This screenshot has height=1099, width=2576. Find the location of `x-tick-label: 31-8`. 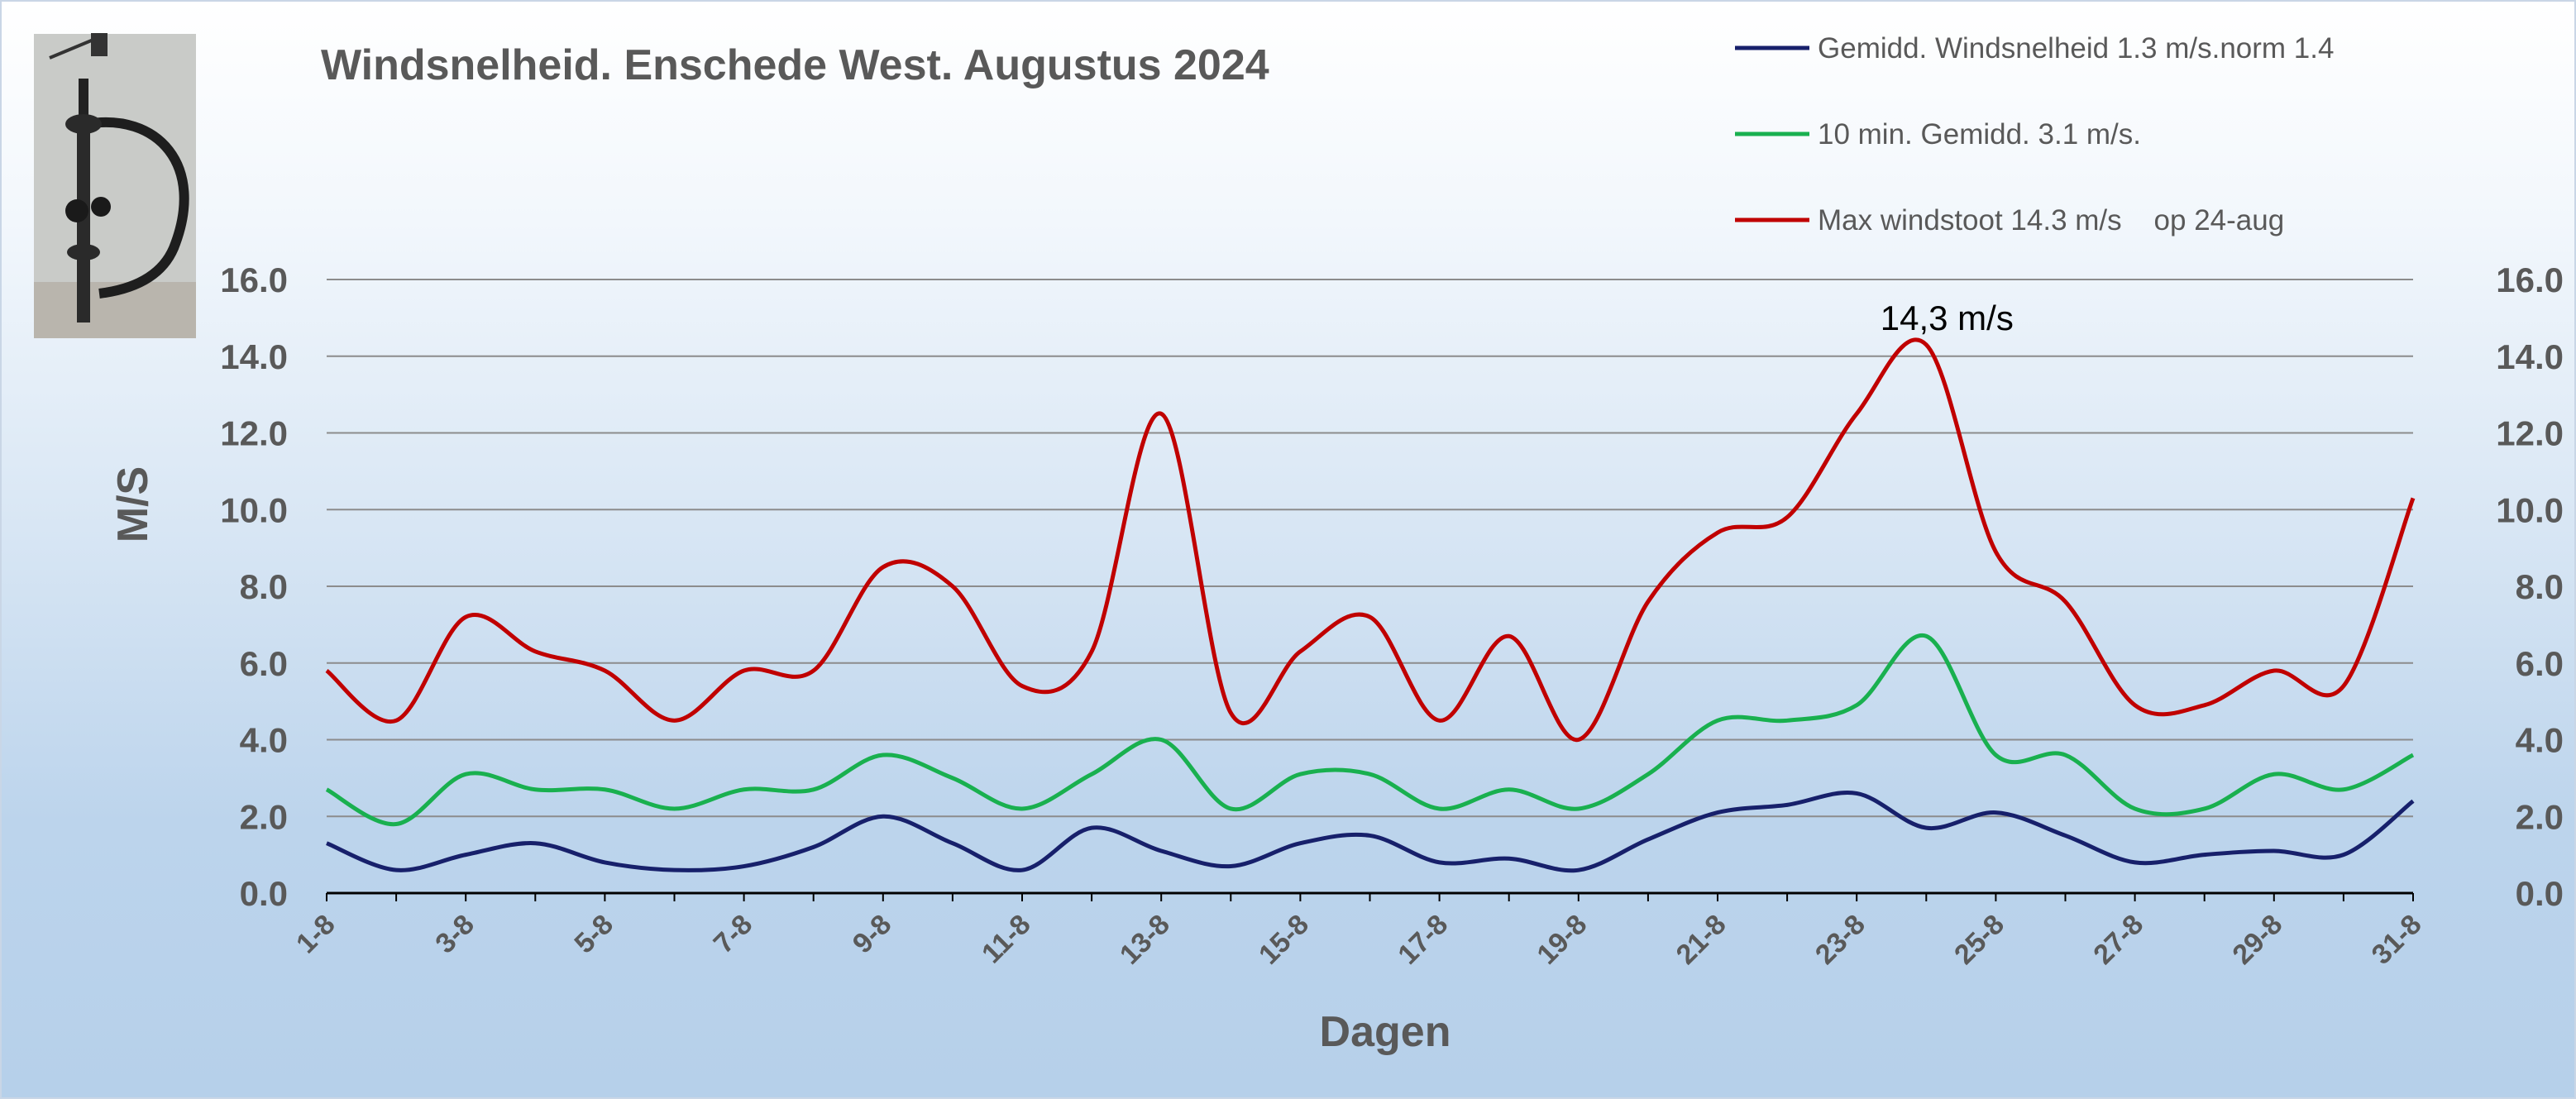

x-tick-label: 31-8 is located at coordinates (2397, 940).